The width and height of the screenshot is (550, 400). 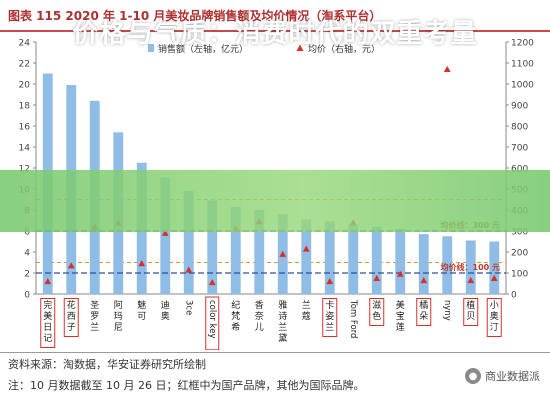 What do you see at coordinates (512, 376) in the screenshot?
I see `watermark-text: 商业数据派` at bounding box center [512, 376].